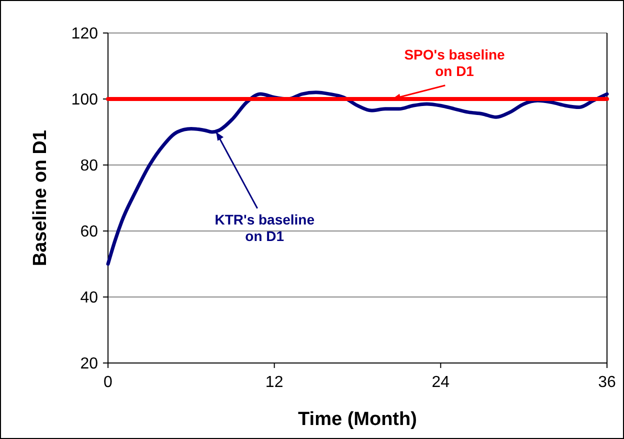 The height and width of the screenshot is (439, 624). What do you see at coordinates (441, 382) in the screenshot?
I see `x-tick-label: 24` at bounding box center [441, 382].